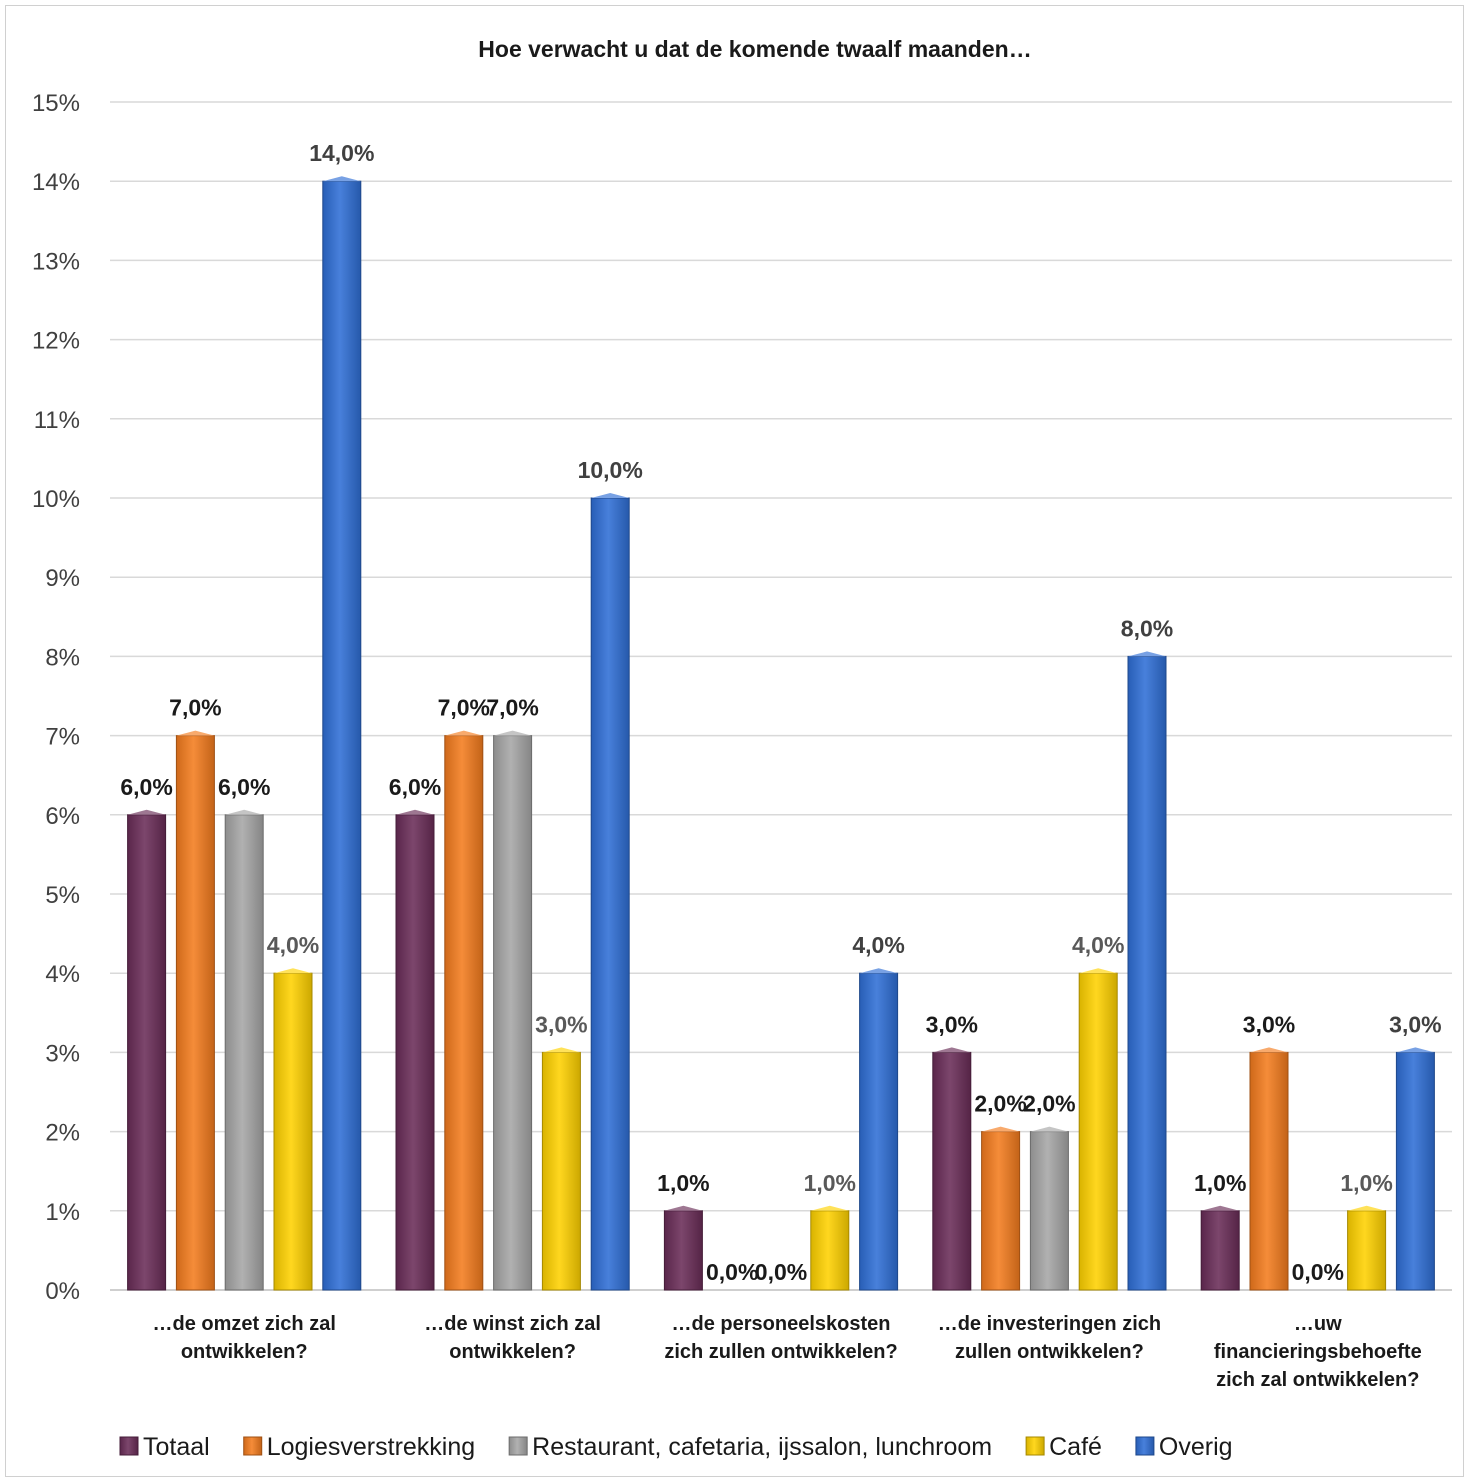 The width and height of the screenshot is (1471, 1483). What do you see at coordinates (1318, 1324) in the screenshot?
I see `category-label: …uw` at bounding box center [1318, 1324].